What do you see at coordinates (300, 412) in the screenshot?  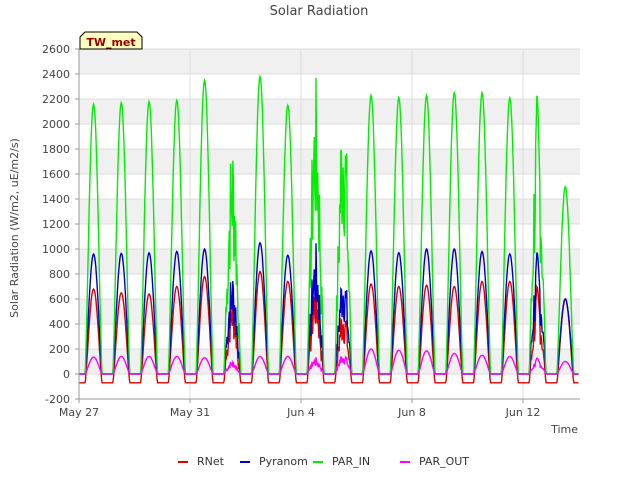 I see `x-tick-label: Jun 4` at bounding box center [300, 412].